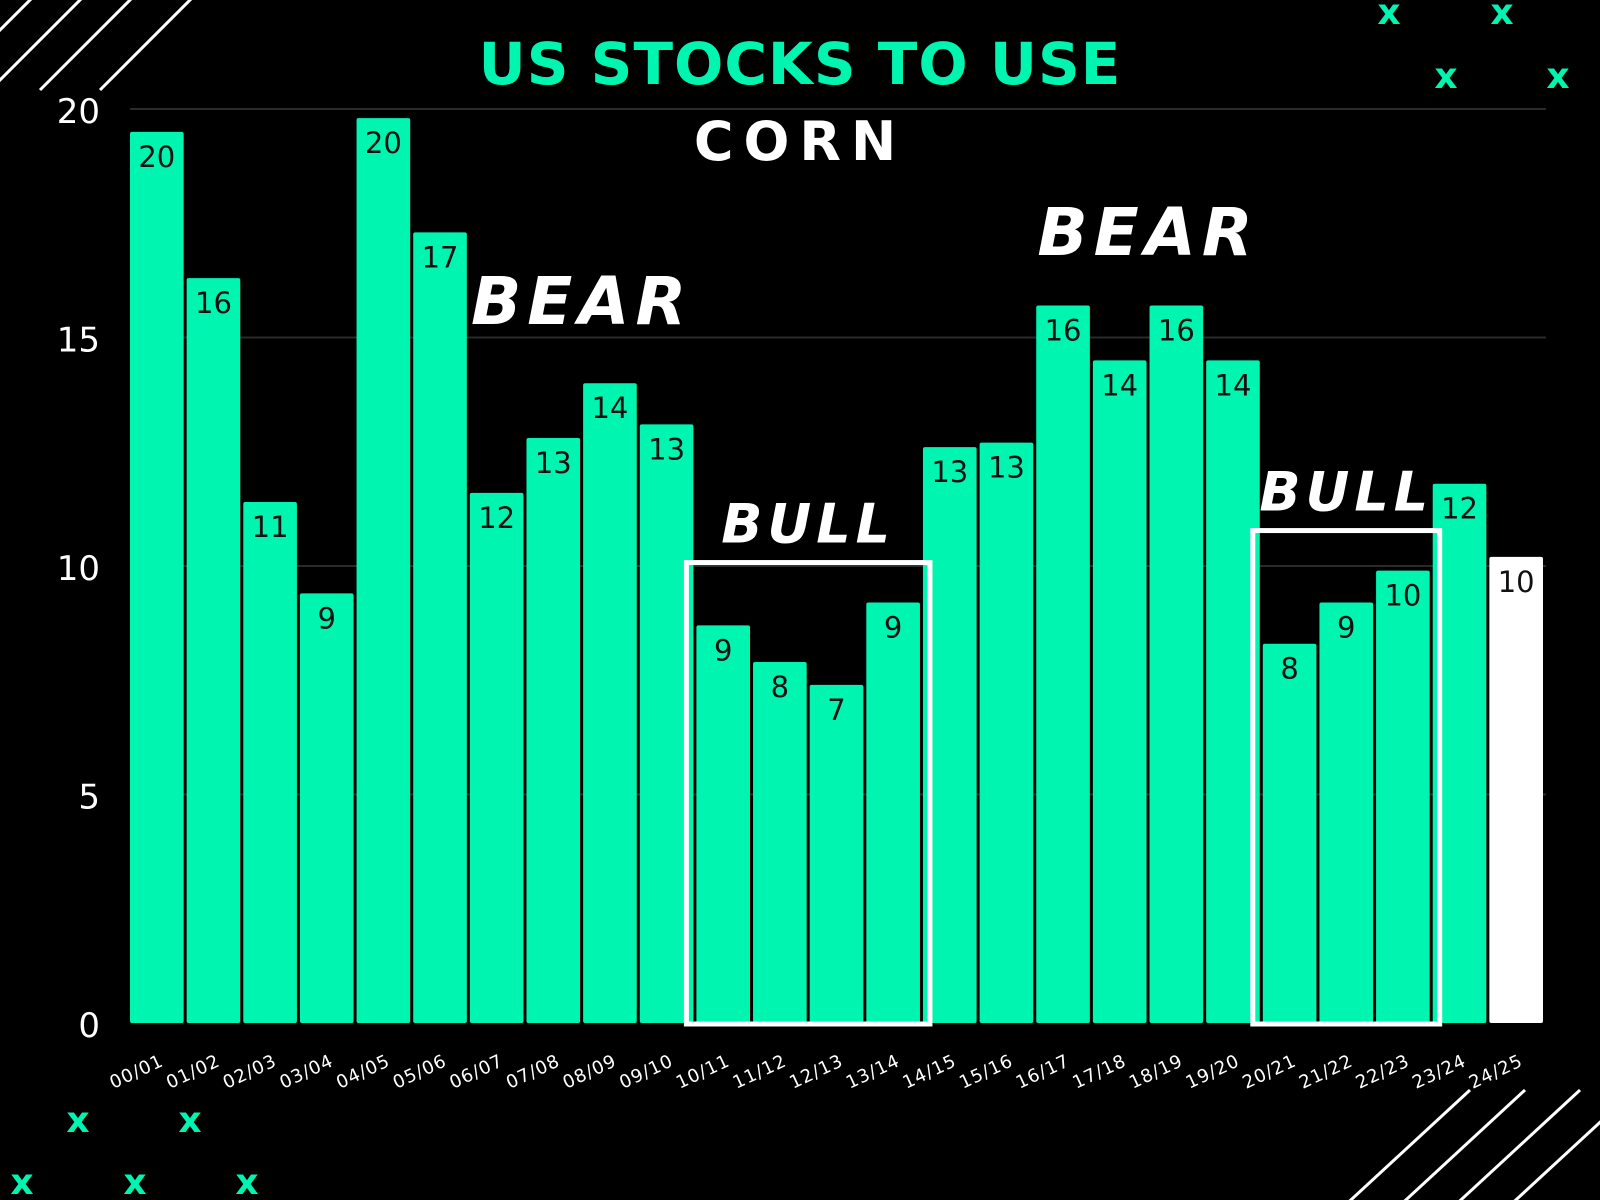 This screenshot has height=1200, width=1600. What do you see at coordinates (816, 1071) in the screenshot?
I see `x-tick-label: 12/13` at bounding box center [816, 1071].